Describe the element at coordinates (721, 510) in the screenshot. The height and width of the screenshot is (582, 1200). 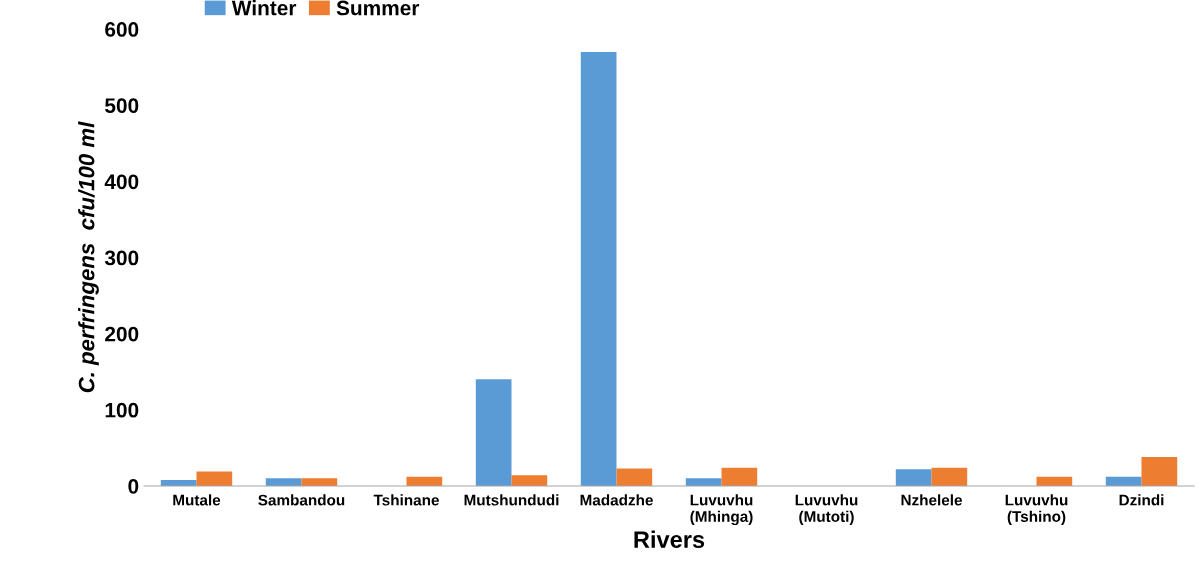
I see `x-tick-label: Luvuvhu (Mhinga)` at that location.